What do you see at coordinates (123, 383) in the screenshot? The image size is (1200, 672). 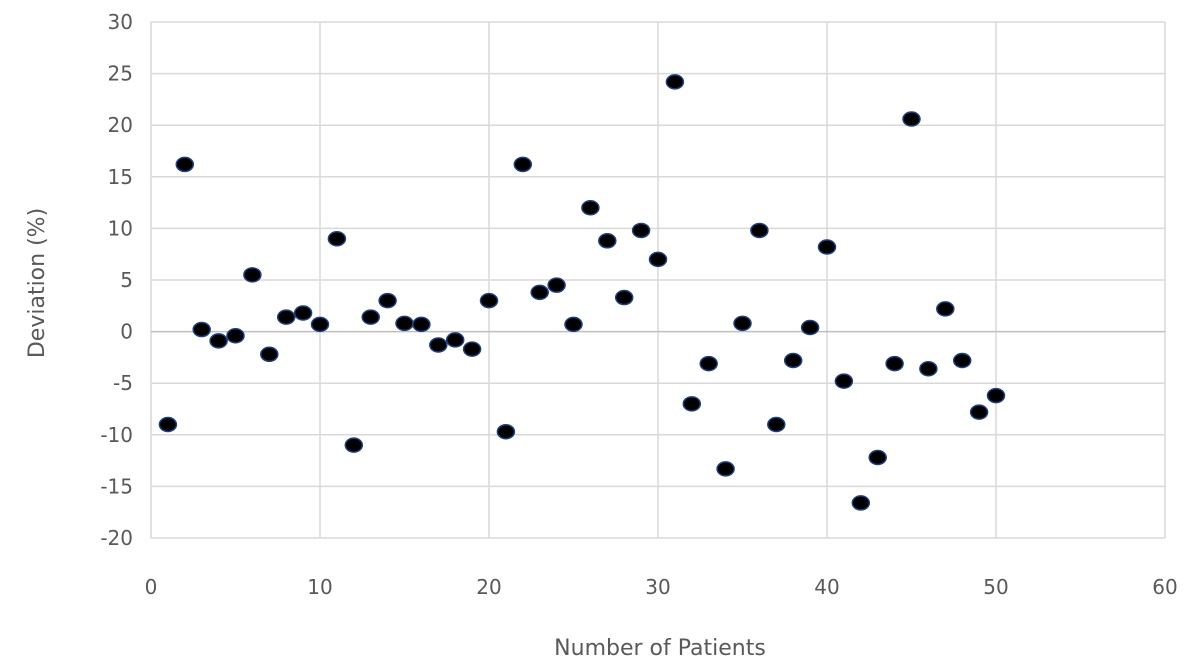 I see `y-tick-label: -5` at bounding box center [123, 383].